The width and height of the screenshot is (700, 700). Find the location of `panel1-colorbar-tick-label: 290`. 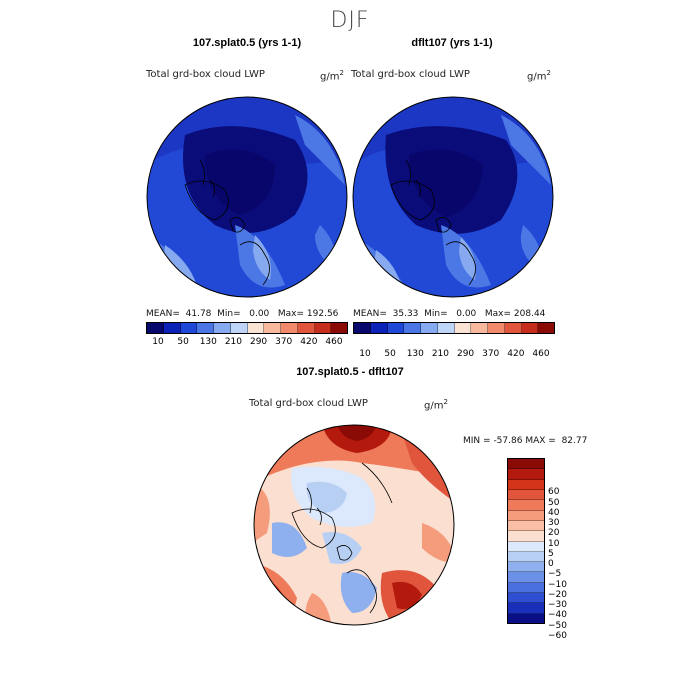

panel1-colorbar-tick-label: 290 is located at coordinates (258, 342).